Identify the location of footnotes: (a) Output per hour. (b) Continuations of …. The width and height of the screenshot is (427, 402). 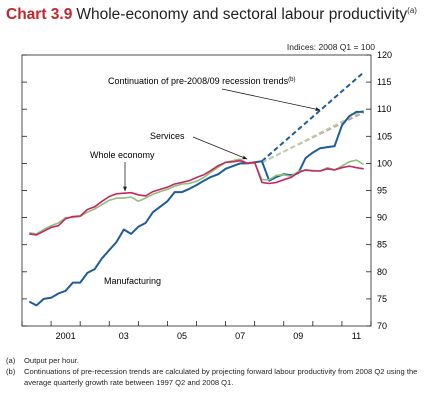
(213, 371).